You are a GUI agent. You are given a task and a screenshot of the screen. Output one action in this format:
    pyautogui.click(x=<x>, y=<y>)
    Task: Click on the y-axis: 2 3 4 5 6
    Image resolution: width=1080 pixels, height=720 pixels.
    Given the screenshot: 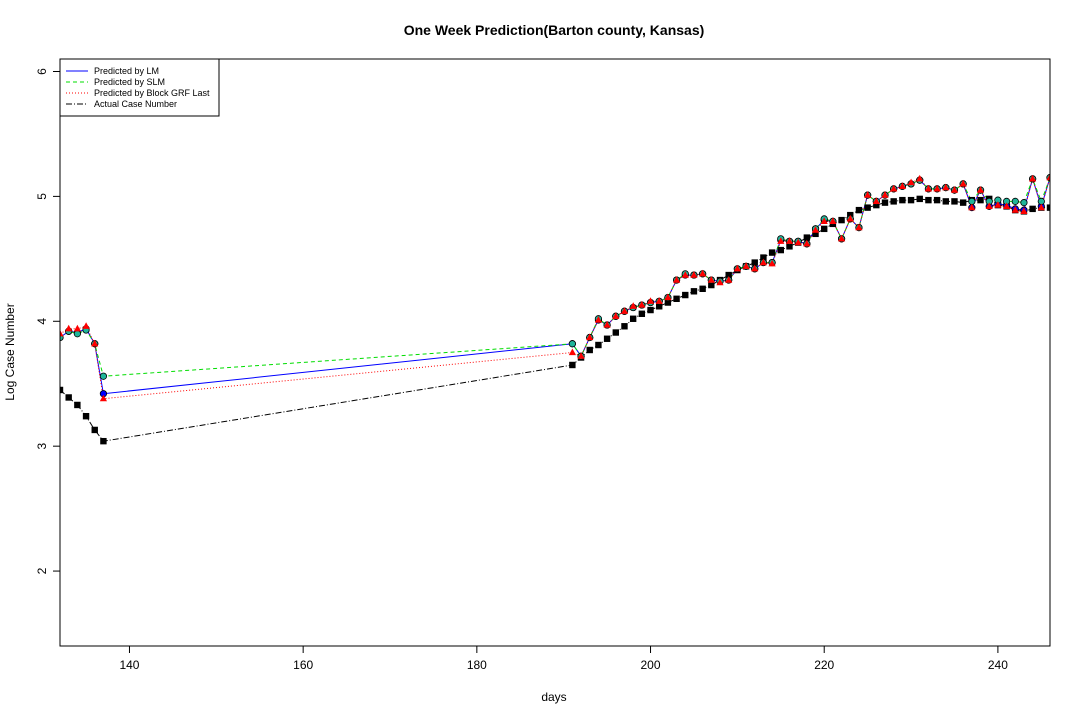 What is the action you would take?
    pyautogui.click(x=47, y=321)
    